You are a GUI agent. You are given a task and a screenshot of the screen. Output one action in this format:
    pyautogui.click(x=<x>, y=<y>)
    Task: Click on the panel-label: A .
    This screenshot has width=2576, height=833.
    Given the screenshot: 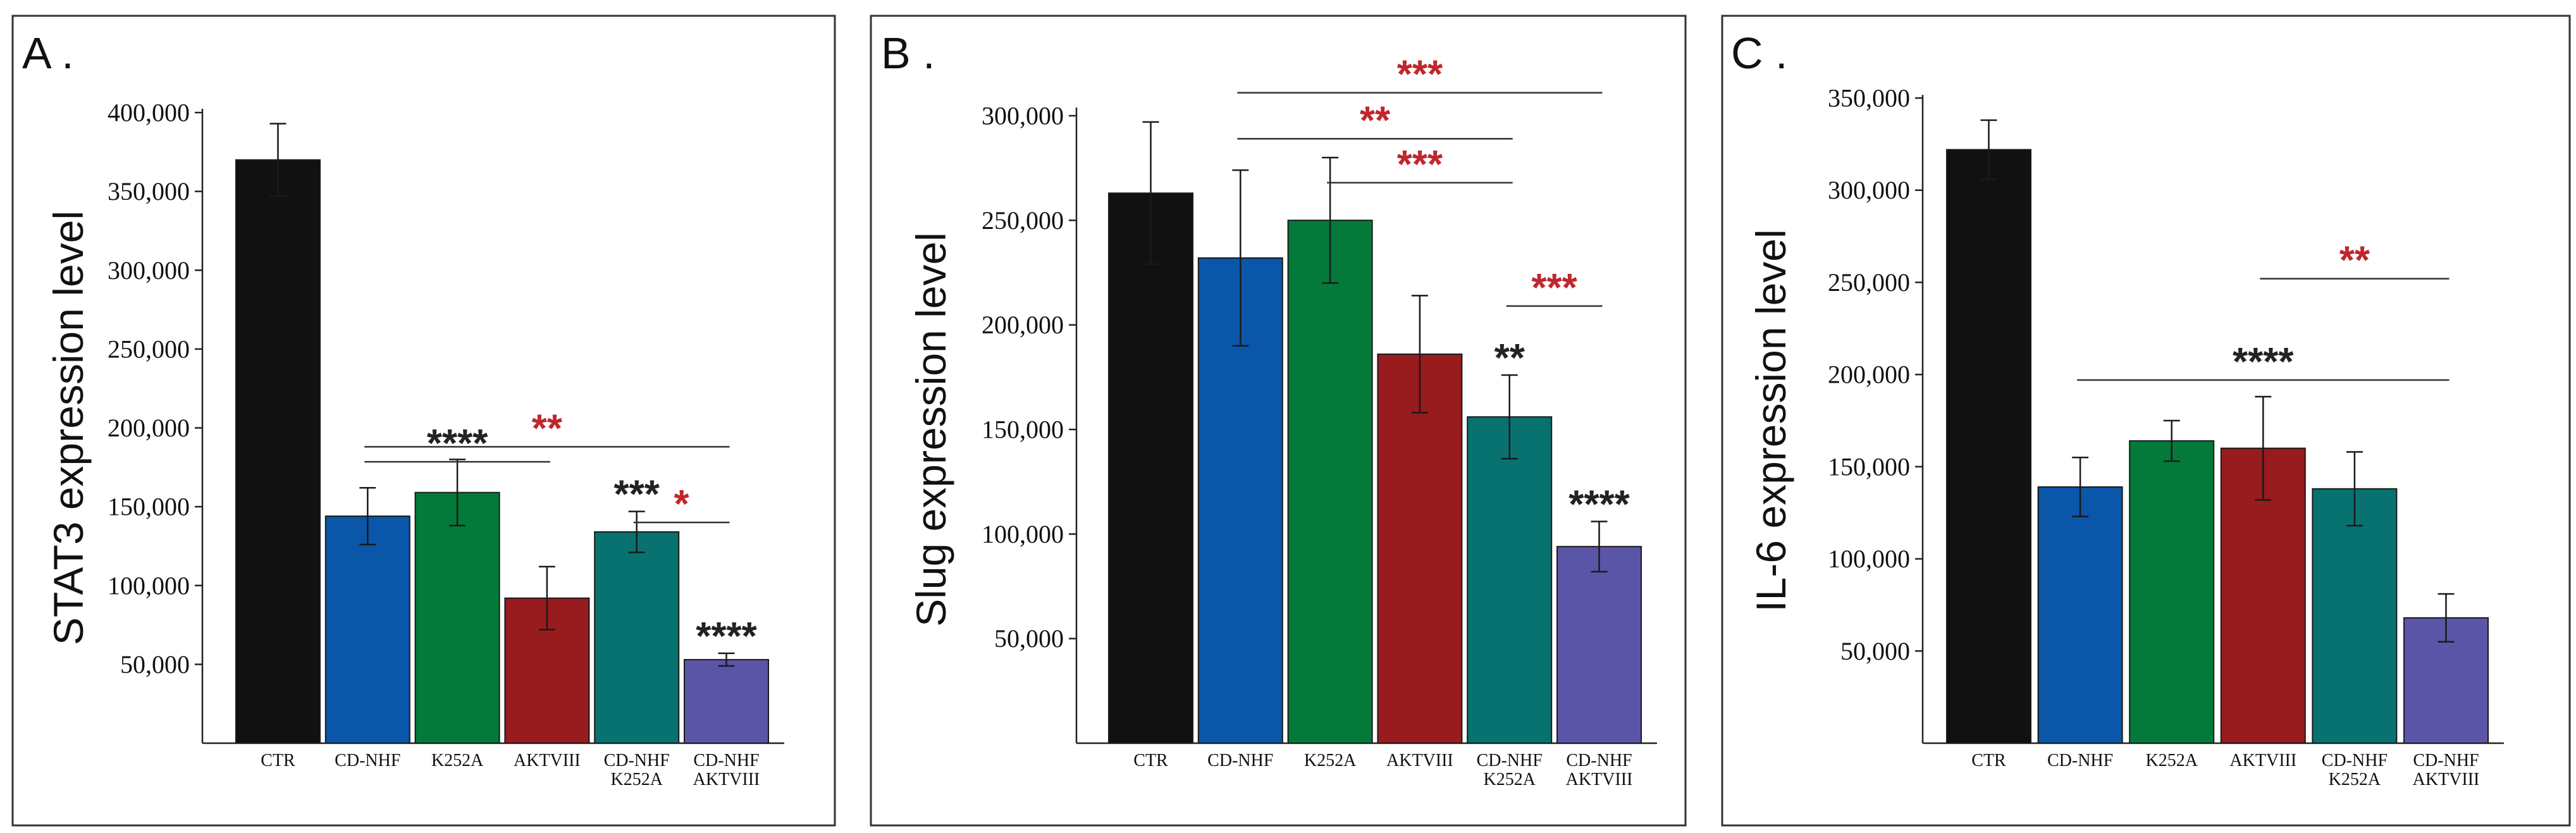 What is the action you would take?
    pyautogui.click(x=48, y=53)
    